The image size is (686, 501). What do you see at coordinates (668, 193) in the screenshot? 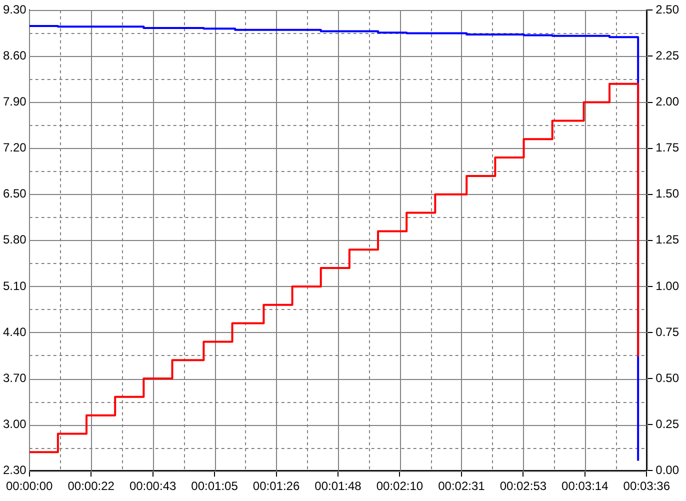
I see `y2-tick-label: 1.50` at bounding box center [668, 193].